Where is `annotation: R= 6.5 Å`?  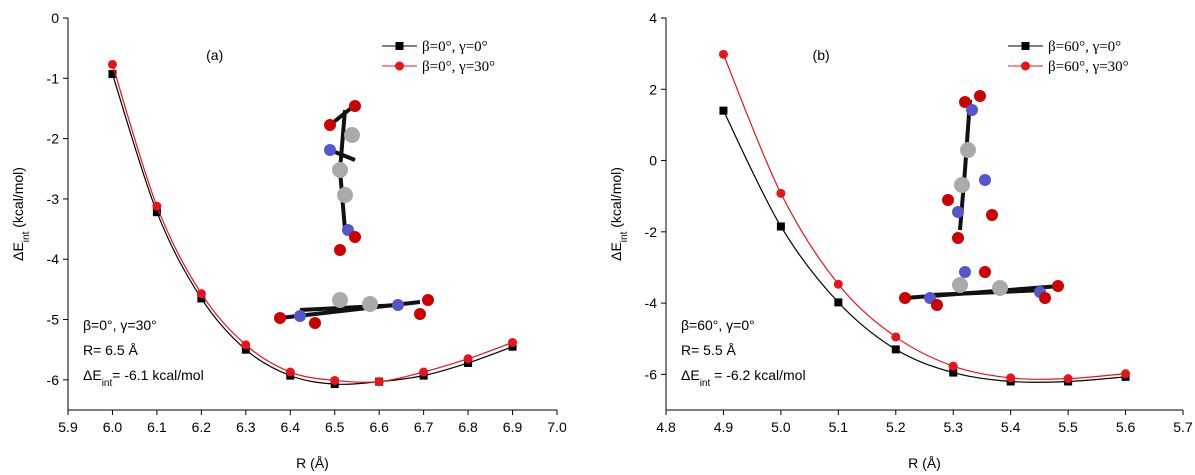
annotation: R= 6.5 Å is located at coordinates (111, 350).